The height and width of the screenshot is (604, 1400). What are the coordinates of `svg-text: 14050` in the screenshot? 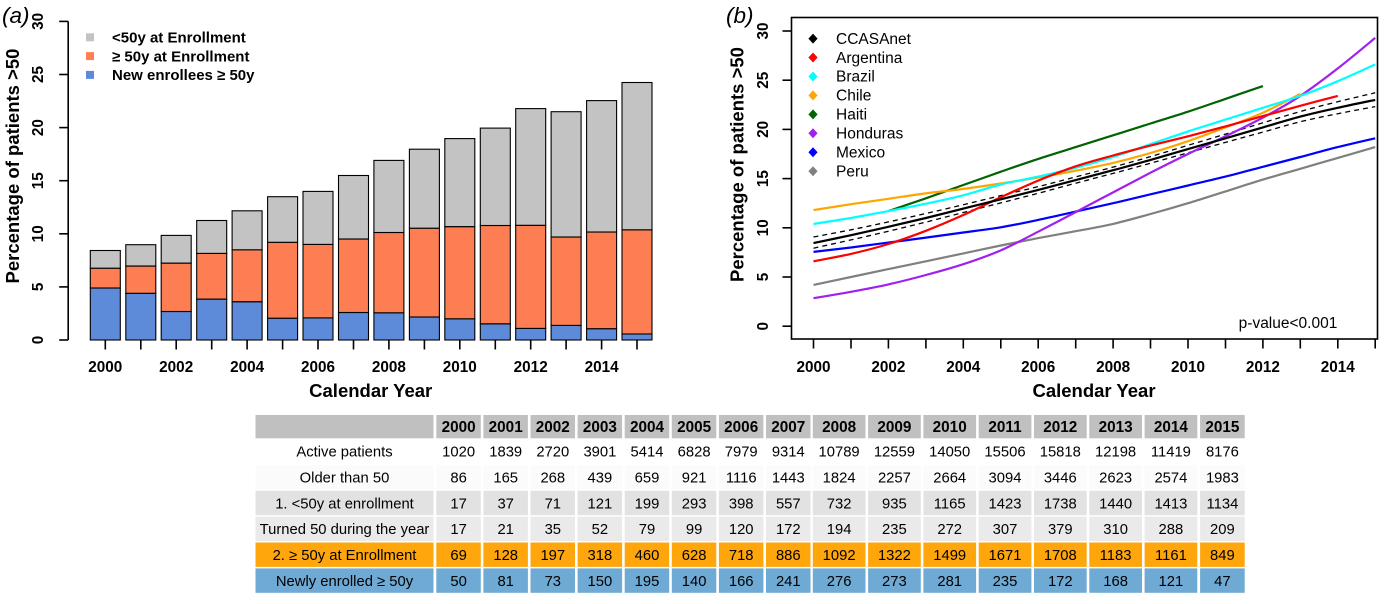 It's located at (949, 453).